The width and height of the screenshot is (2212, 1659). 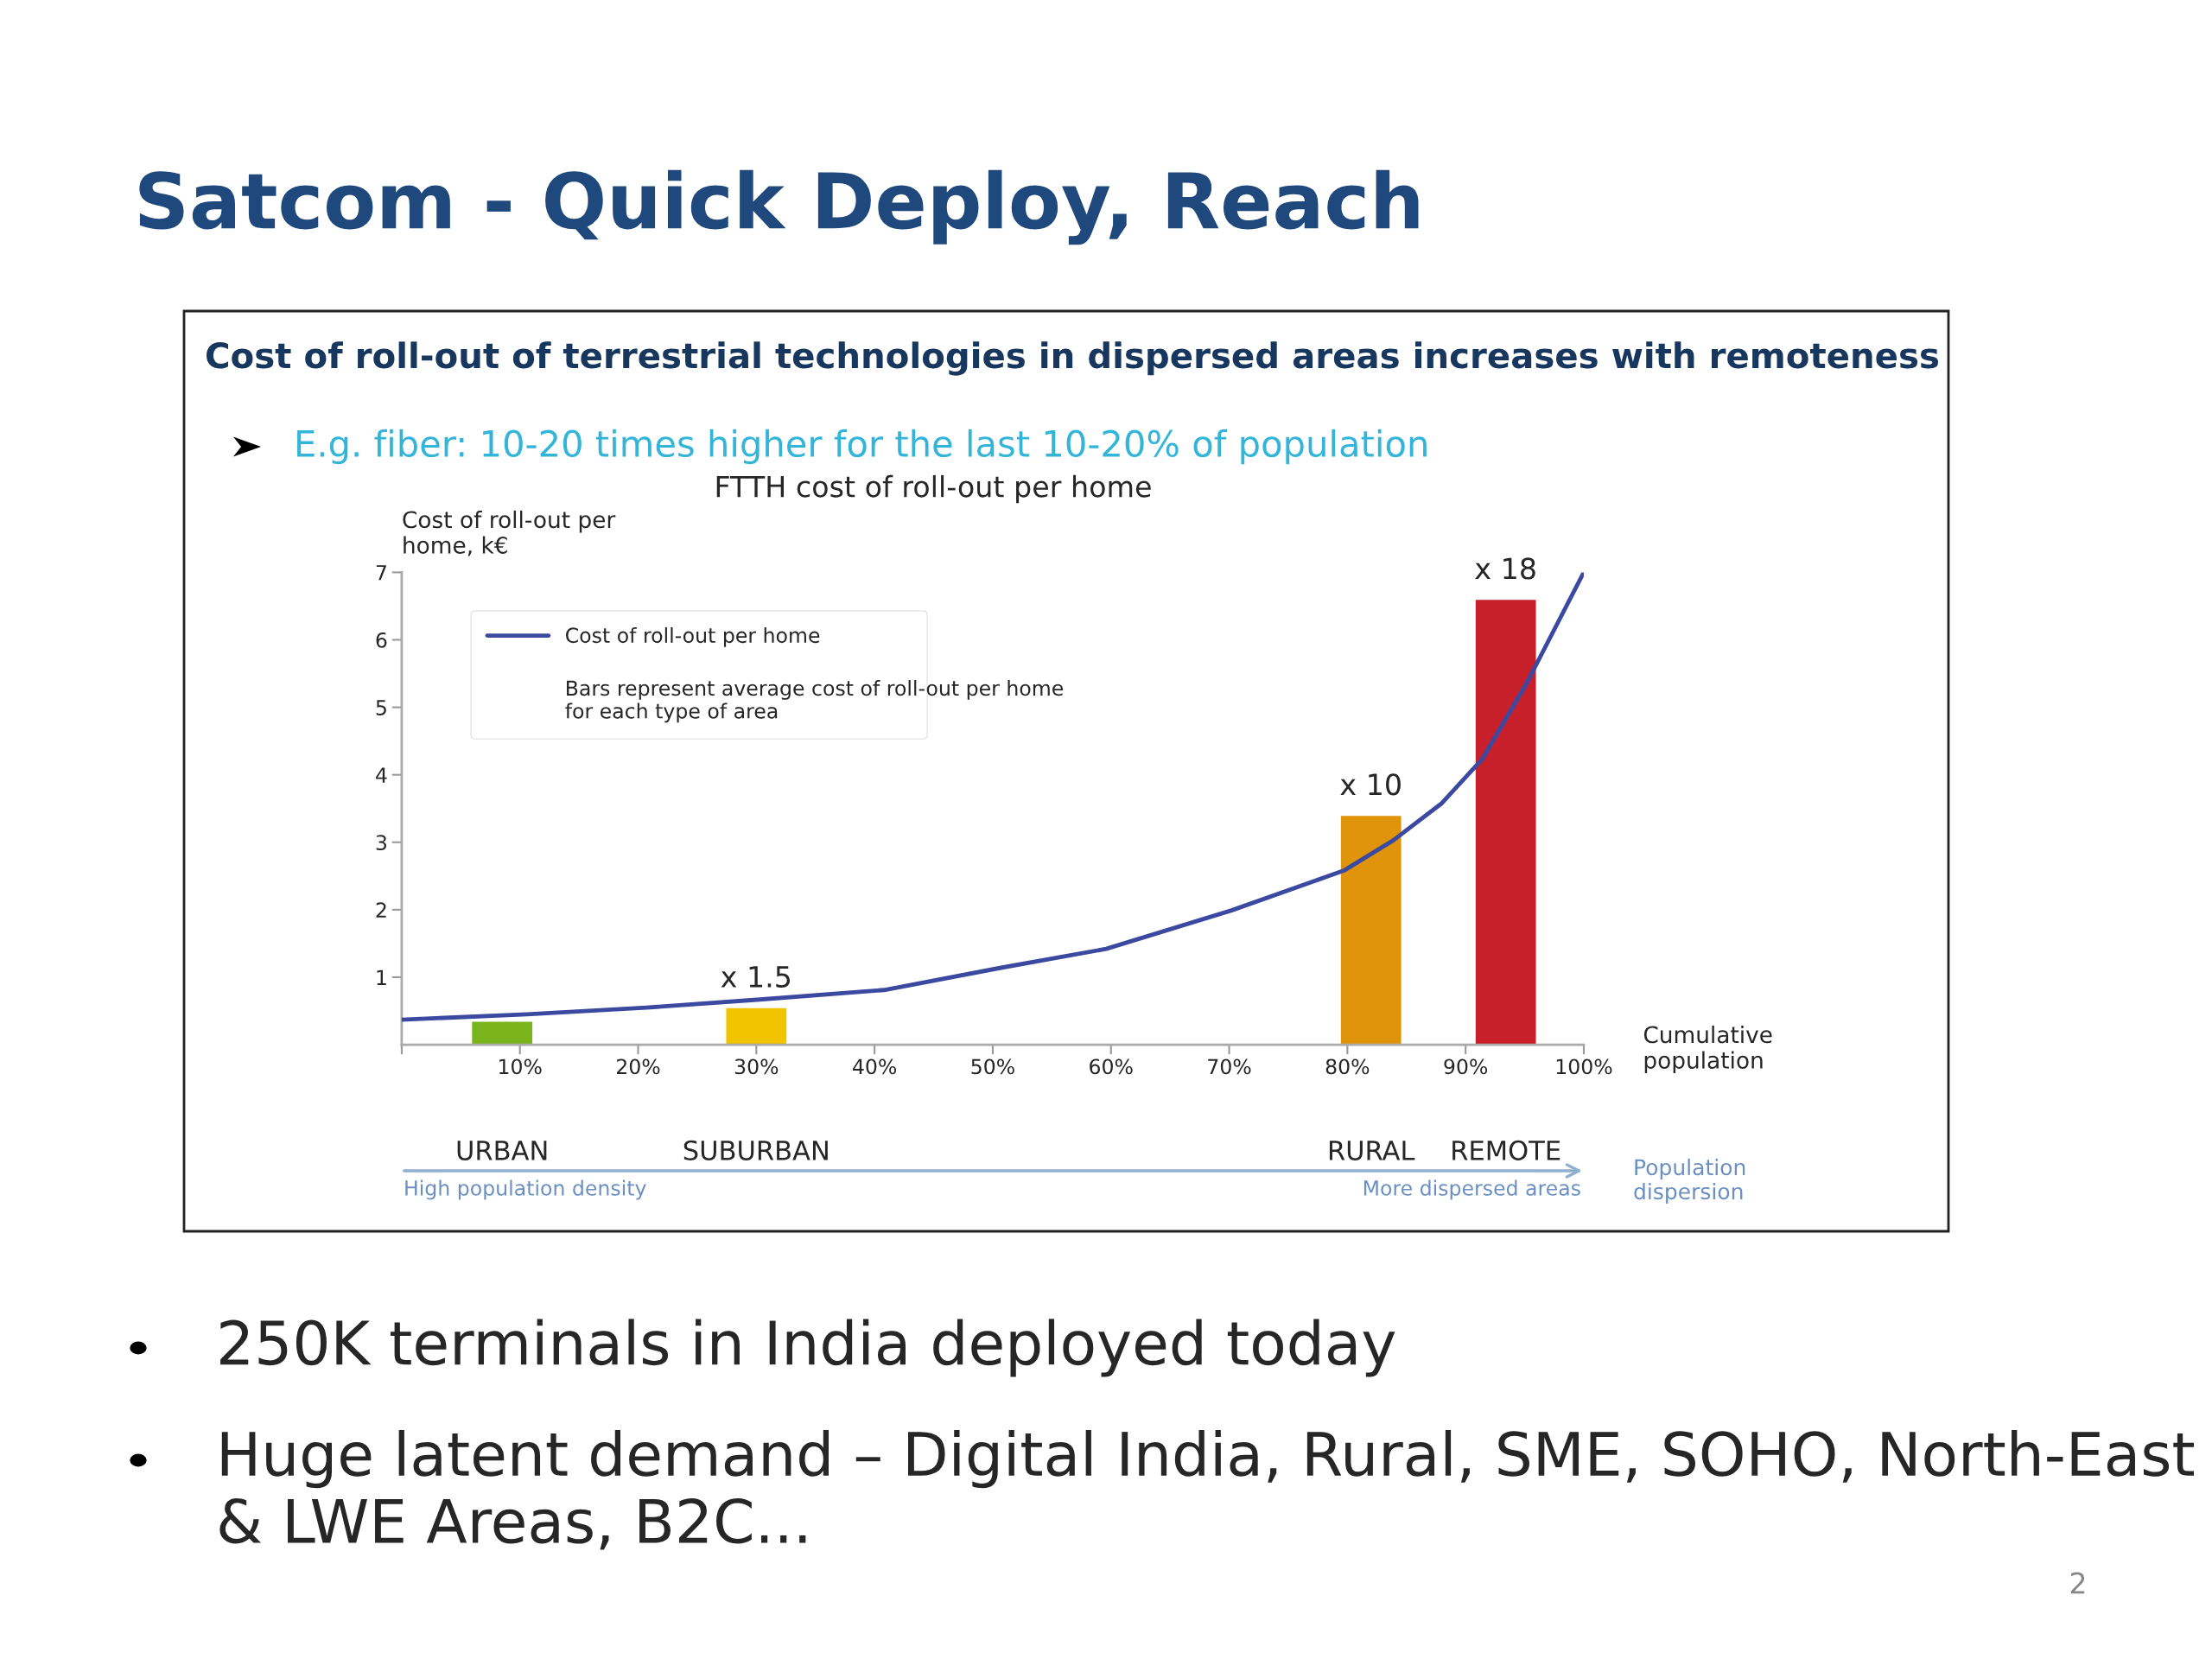 I want to click on text: Population dispersion, so click(x=1689, y=1181).